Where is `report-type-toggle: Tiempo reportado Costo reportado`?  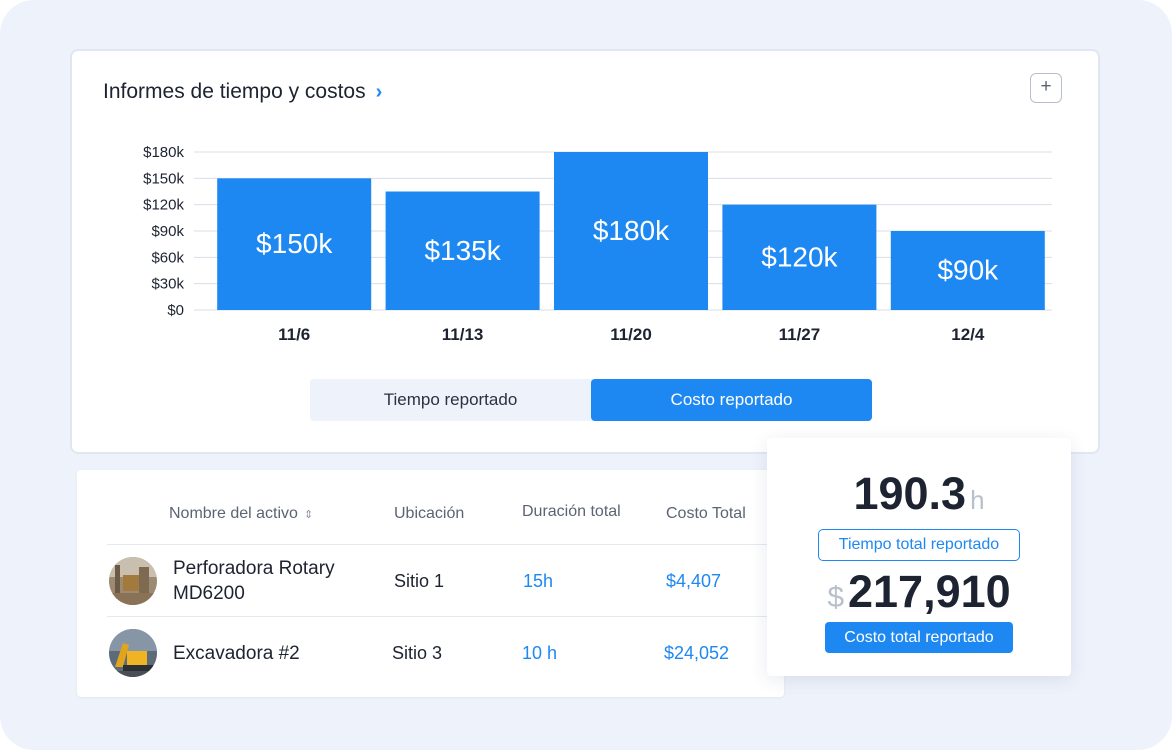 report-type-toggle: Tiempo reportado Costo reportado is located at coordinates (591, 400).